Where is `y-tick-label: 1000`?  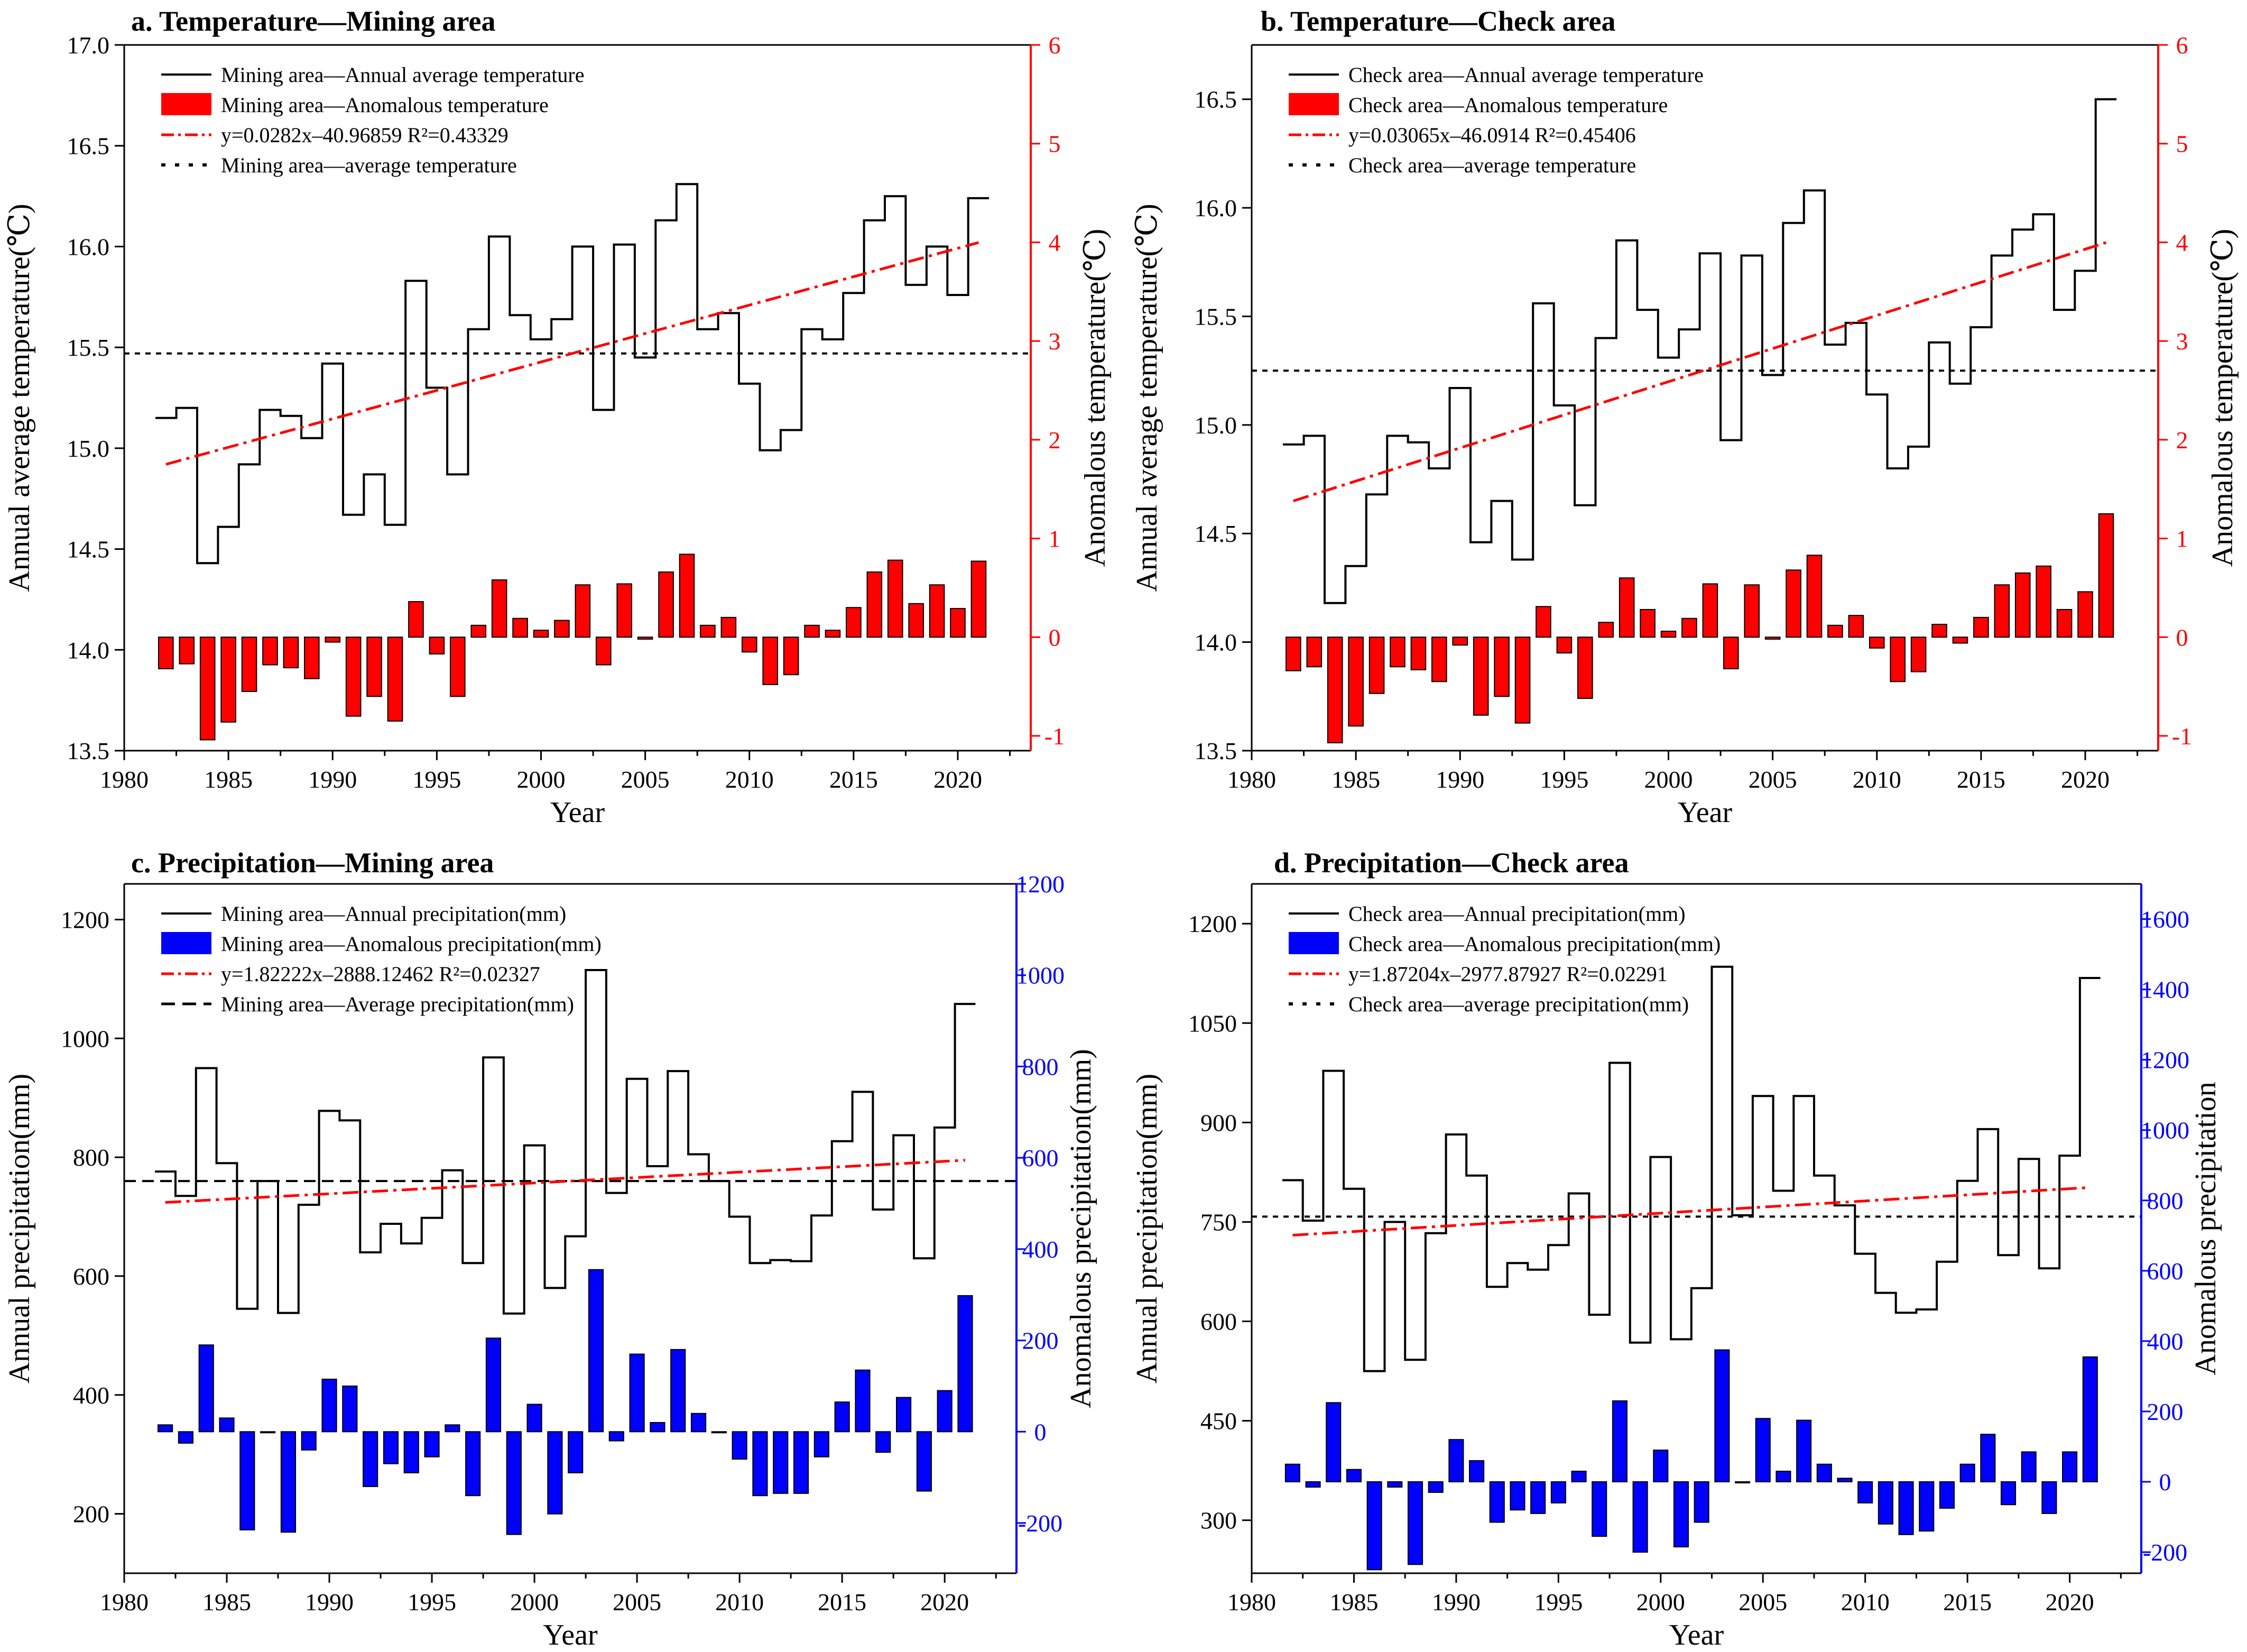 y-tick-label: 1000 is located at coordinates (85, 1038).